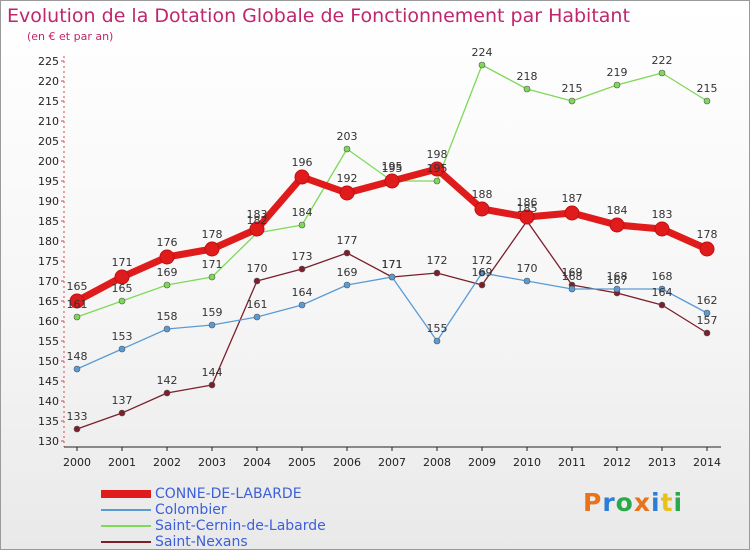 The height and width of the screenshot is (550, 750). What do you see at coordinates (48, 181) in the screenshot?
I see `y-tick-label: 195` at bounding box center [48, 181].